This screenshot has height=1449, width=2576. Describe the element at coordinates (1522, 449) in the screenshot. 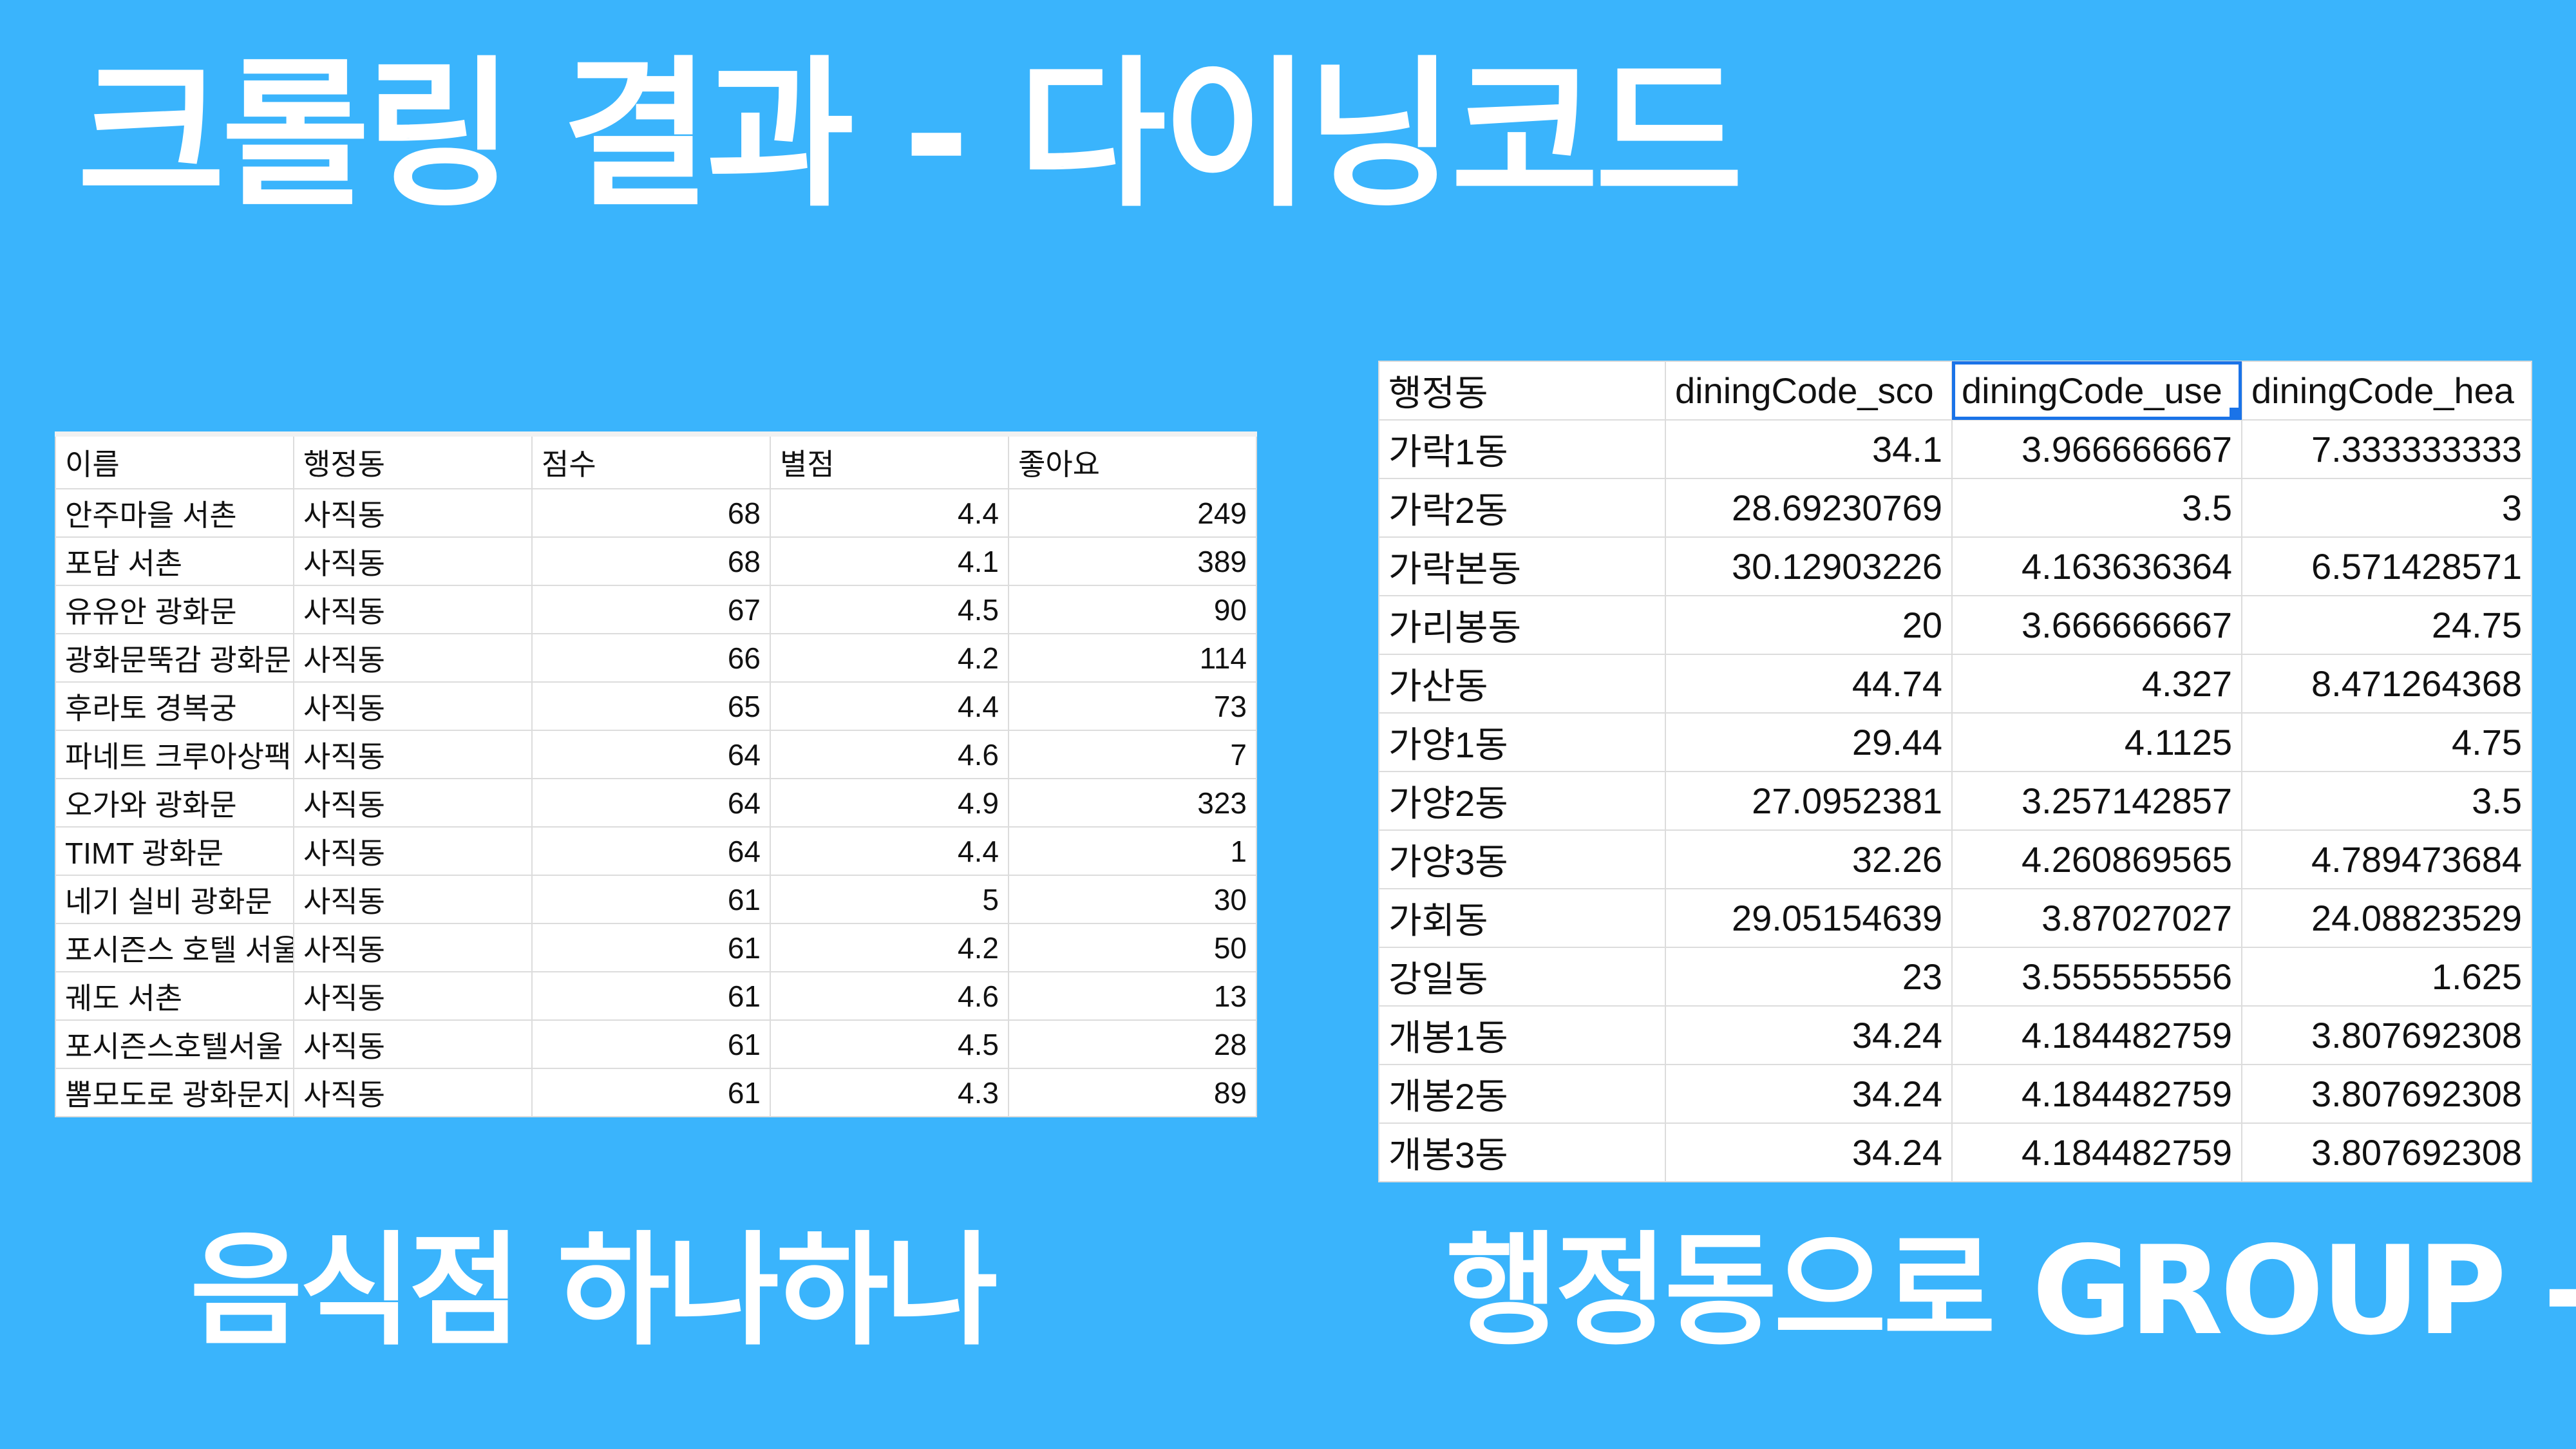

I see `table-cell: 가락1동` at that location.